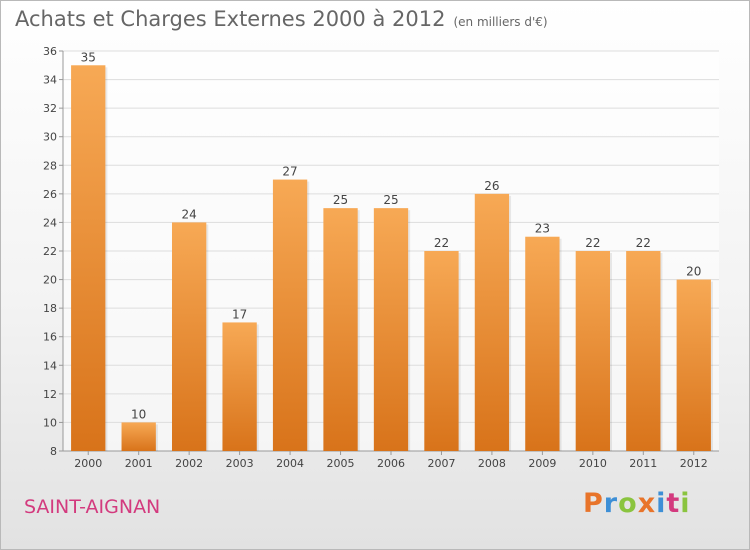  Describe the element at coordinates (50, 422) in the screenshot. I see `y-tick-label: 10` at that location.